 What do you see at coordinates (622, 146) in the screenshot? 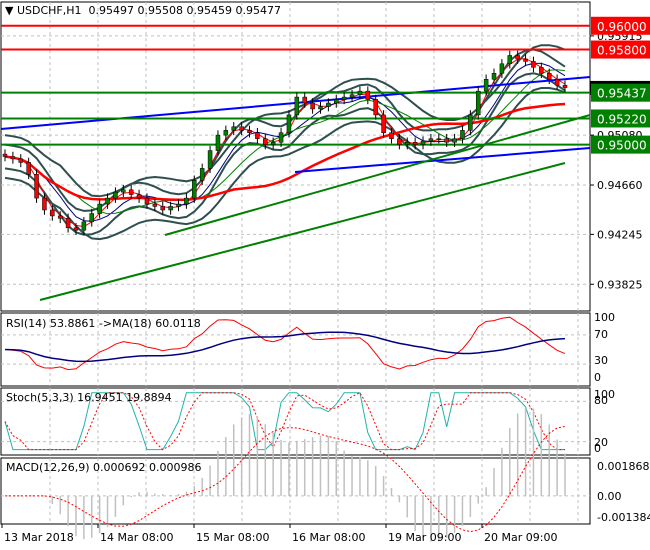
I see `svg-text: 0.95000` at bounding box center [622, 146].